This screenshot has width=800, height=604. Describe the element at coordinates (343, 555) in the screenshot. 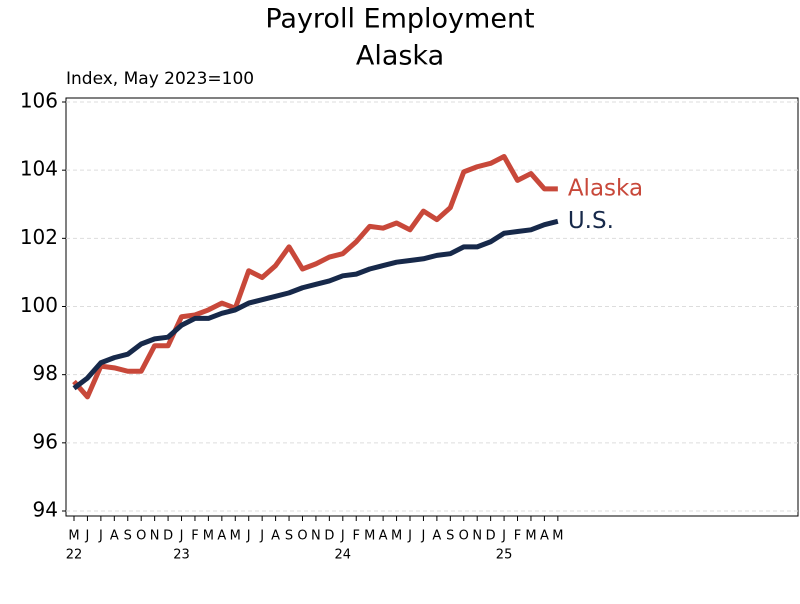

I see `year-label: 24` at that location.